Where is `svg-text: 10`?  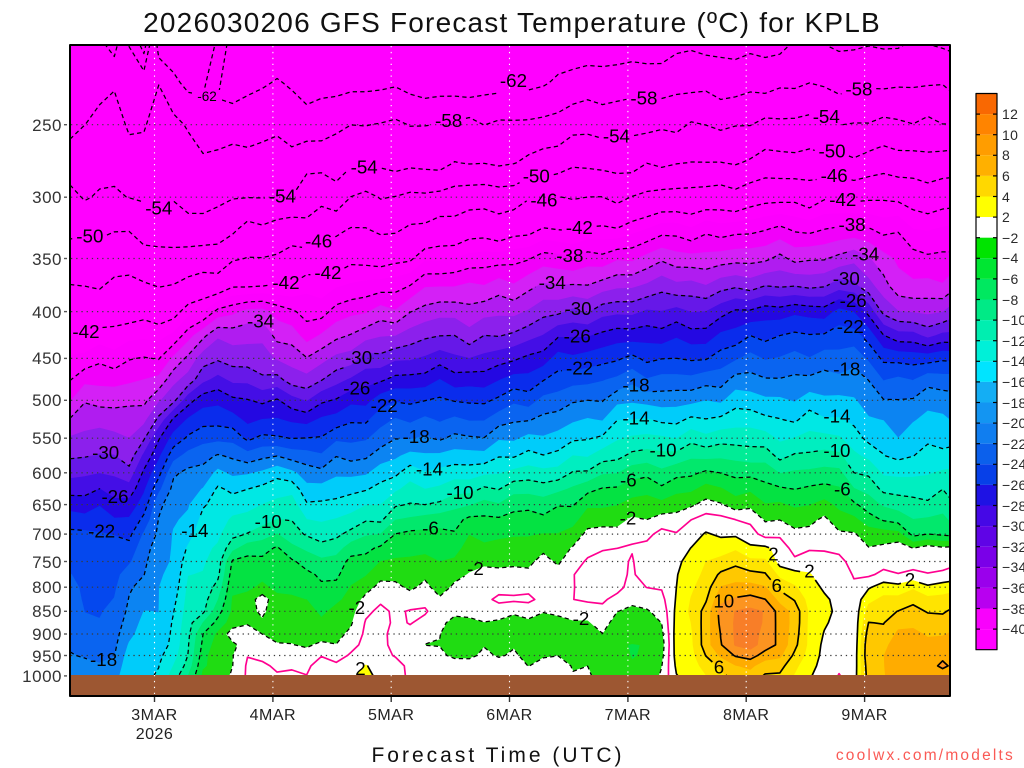
svg-text: 10 is located at coordinates (723, 601).